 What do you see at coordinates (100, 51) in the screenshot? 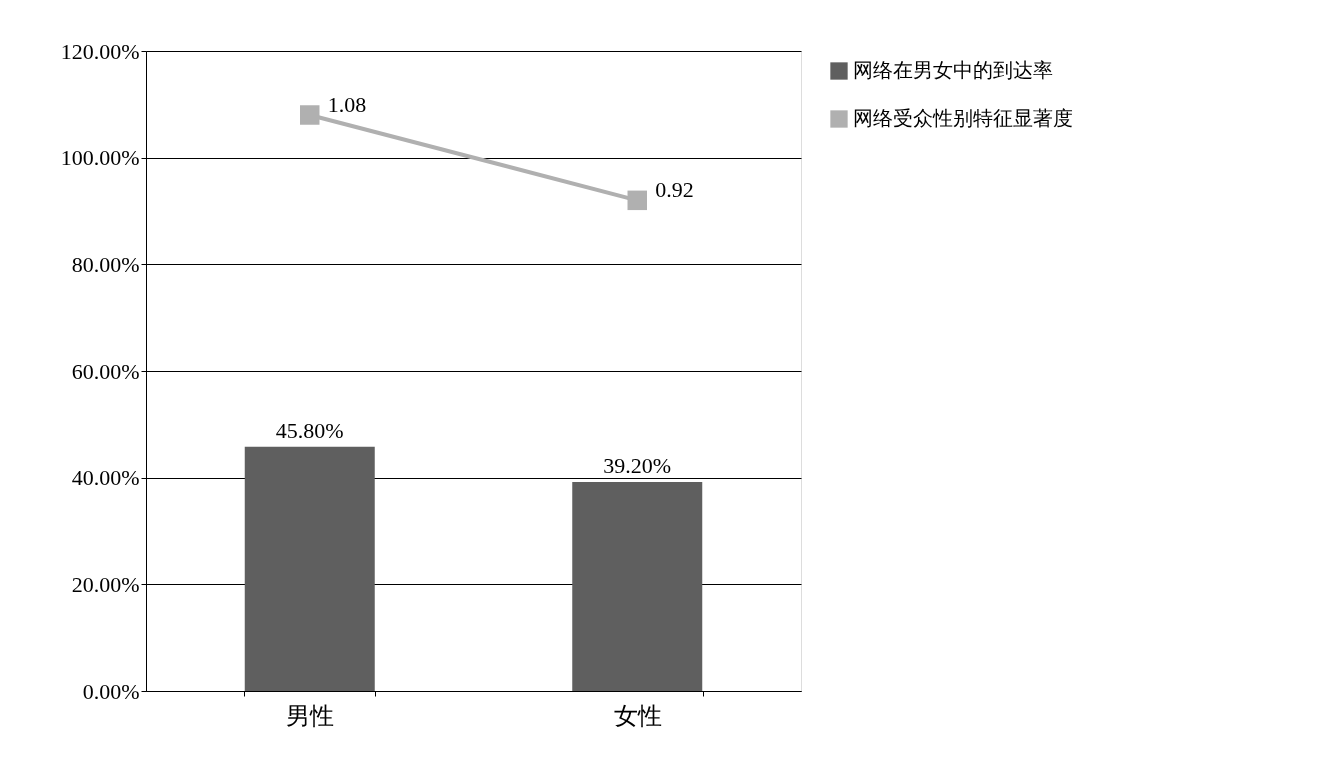
I see `y-tick-label: 120.00%` at bounding box center [100, 51].